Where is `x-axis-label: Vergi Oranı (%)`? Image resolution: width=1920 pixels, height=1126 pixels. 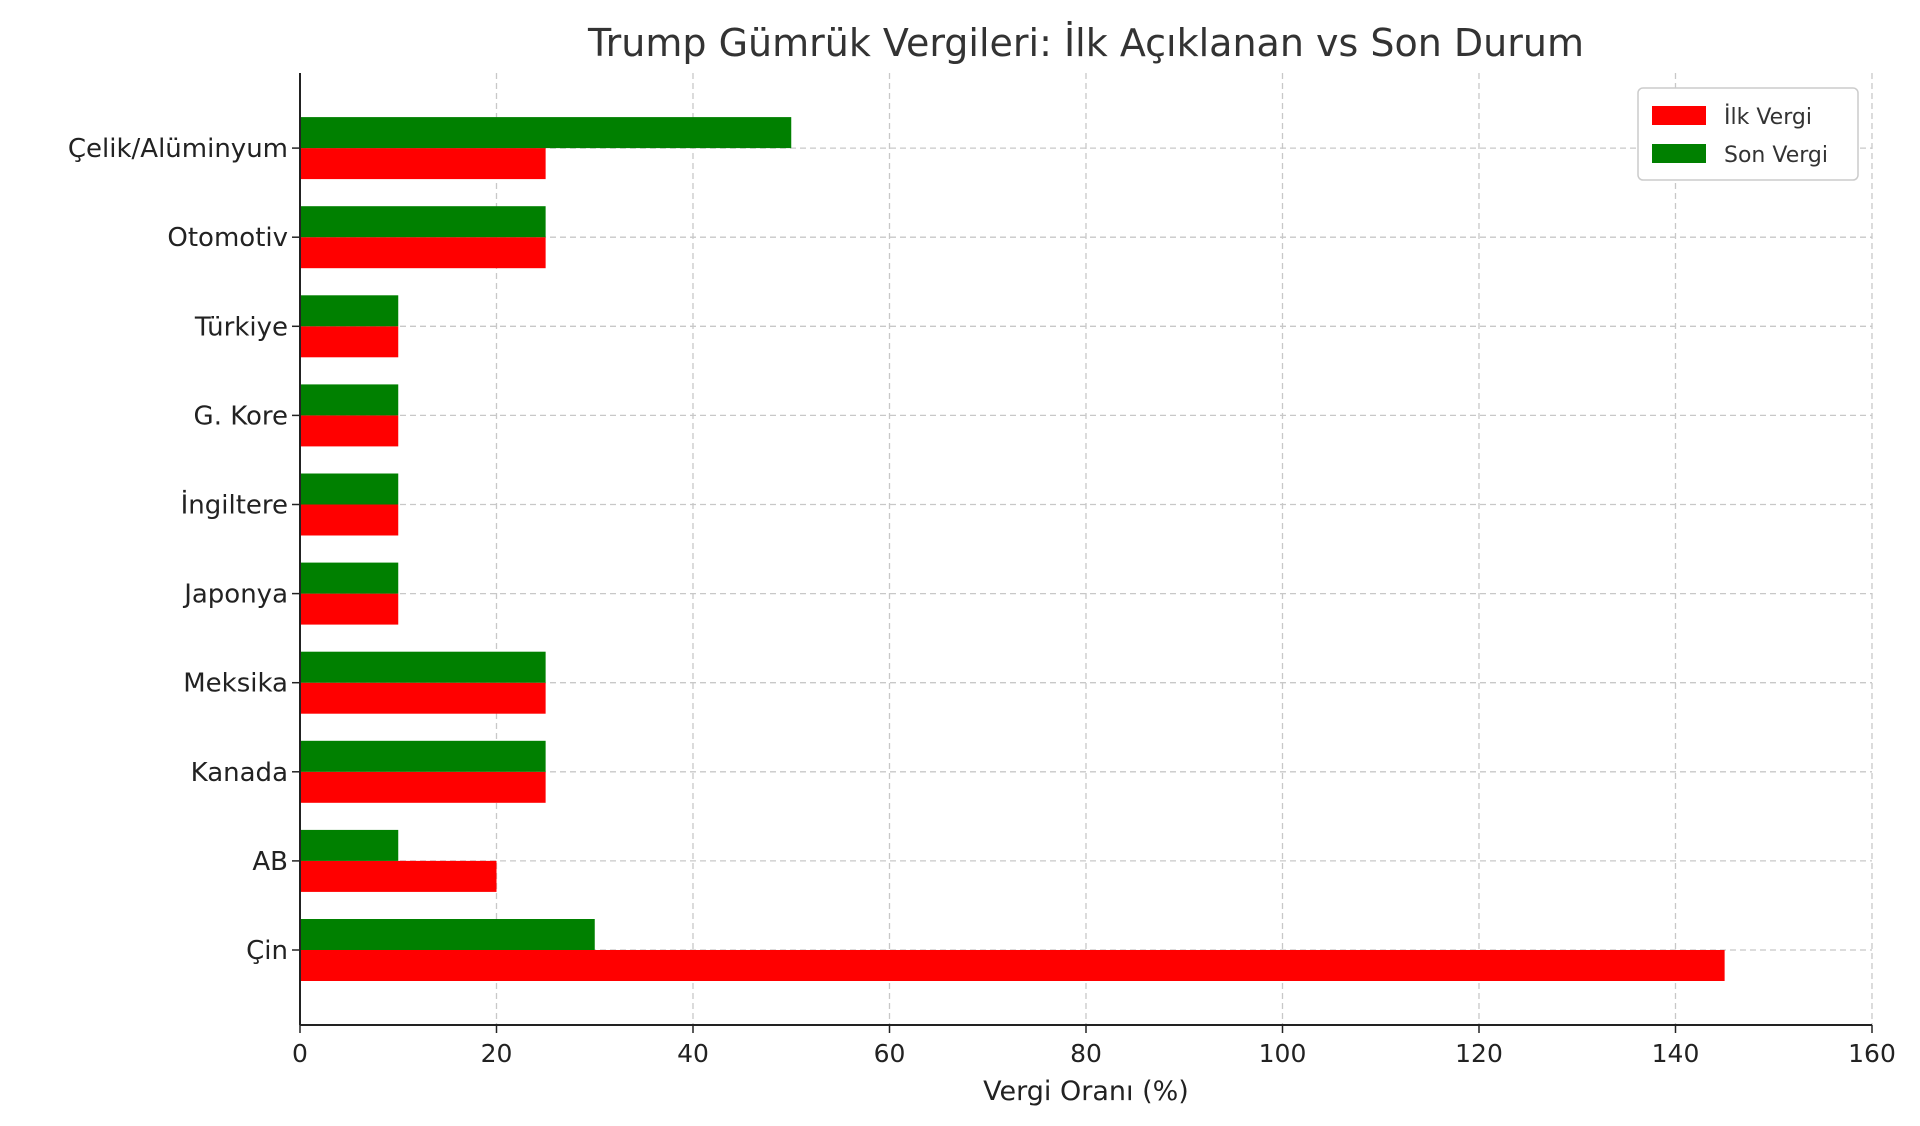 x-axis-label: Vergi Oranı (%) is located at coordinates (1086, 1091).